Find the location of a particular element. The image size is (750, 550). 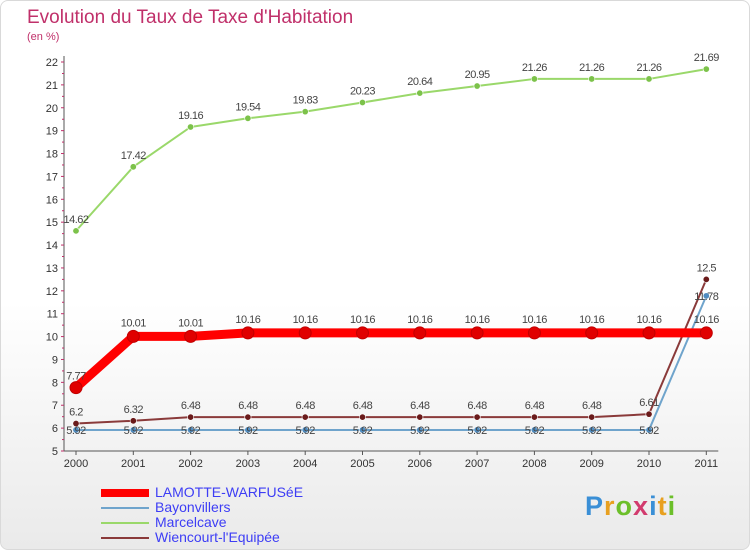

y-tick-label: 13 is located at coordinates (52, 269).